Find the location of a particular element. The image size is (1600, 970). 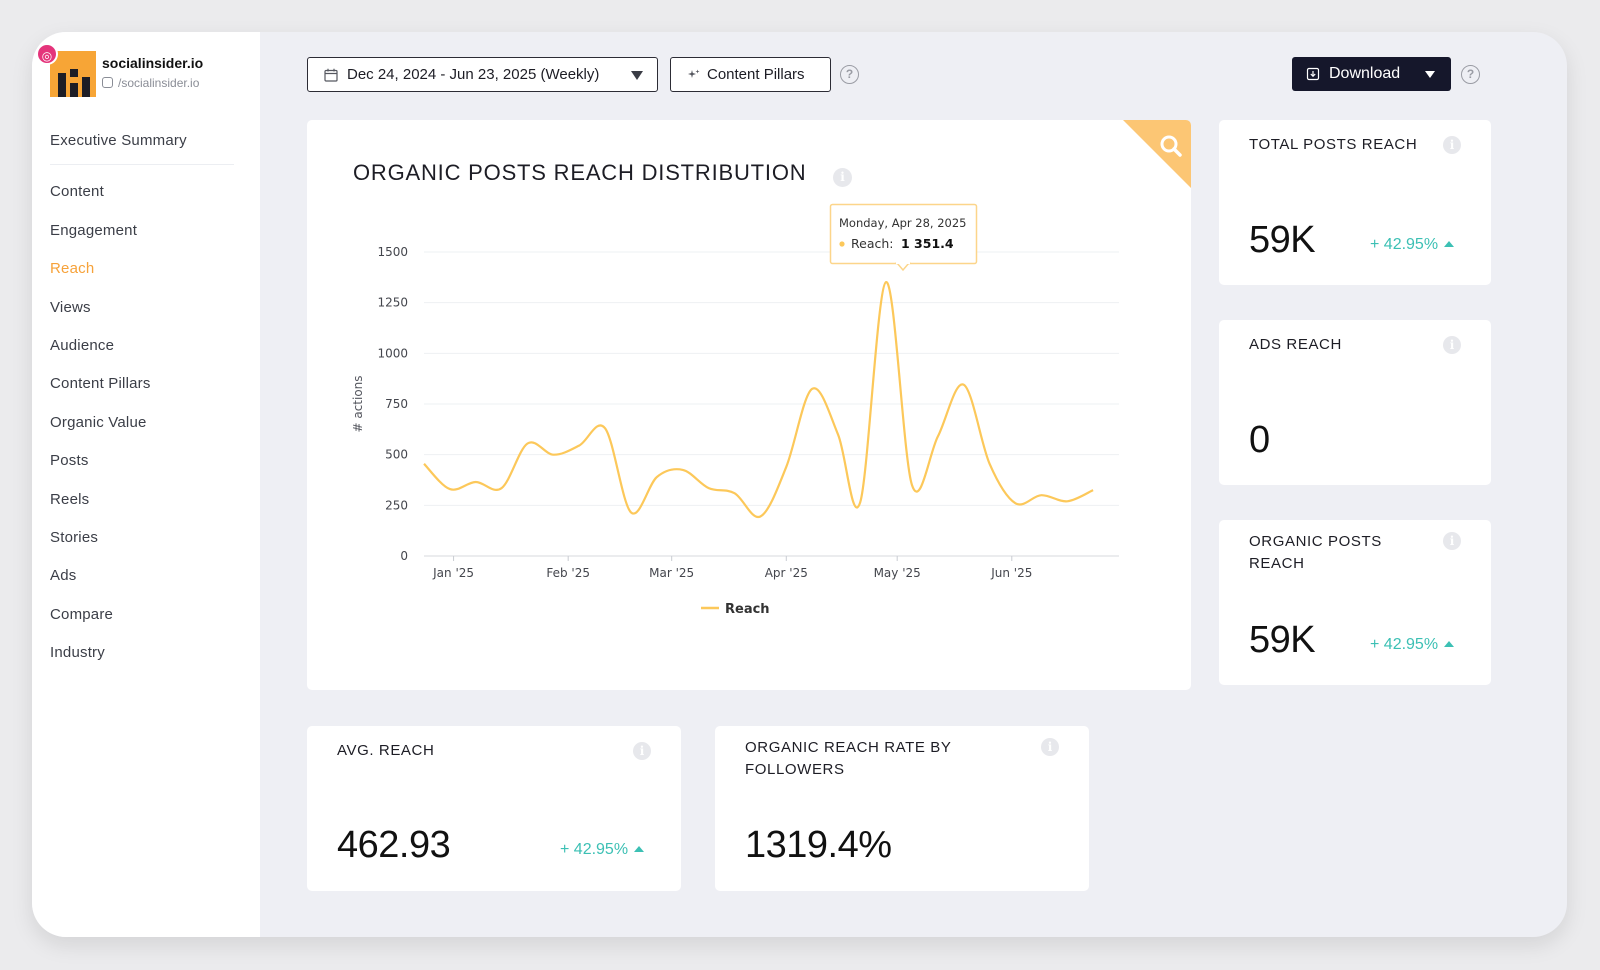

y-tick-label: 750 is located at coordinates (396, 404).